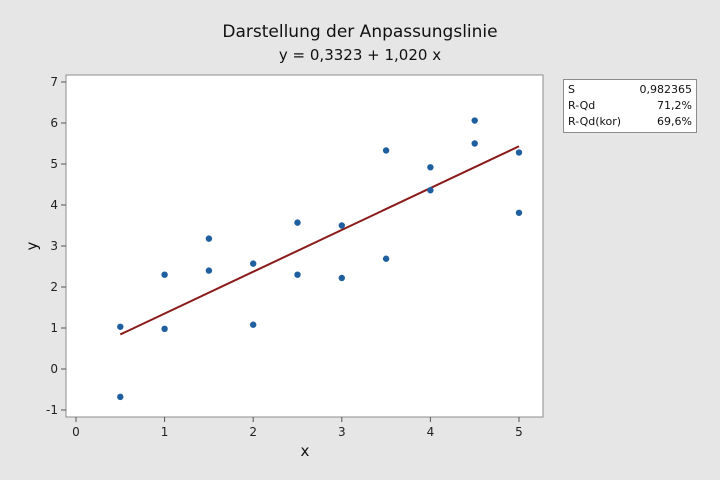 This screenshot has height=480, width=720. What do you see at coordinates (666, 89) in the screenshot?
I see `stats-value-s: 0,982365` at bounding box center [666, 89].